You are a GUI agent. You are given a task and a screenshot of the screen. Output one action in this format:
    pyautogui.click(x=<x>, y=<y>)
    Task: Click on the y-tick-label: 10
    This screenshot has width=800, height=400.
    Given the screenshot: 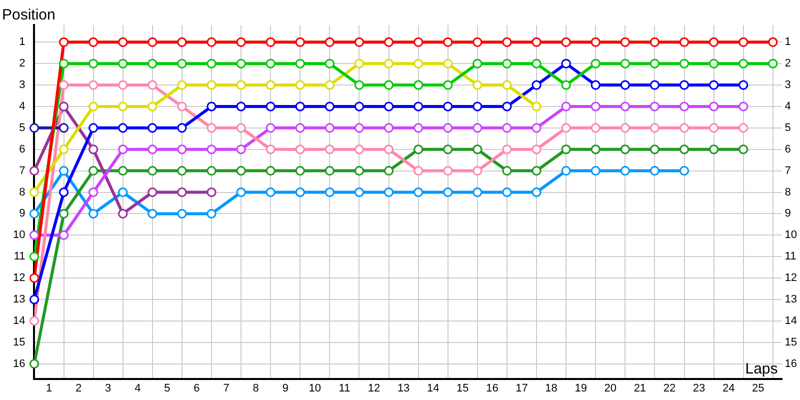 What is the action you would take?
    pyautogui.click(x=19, y=235)
    